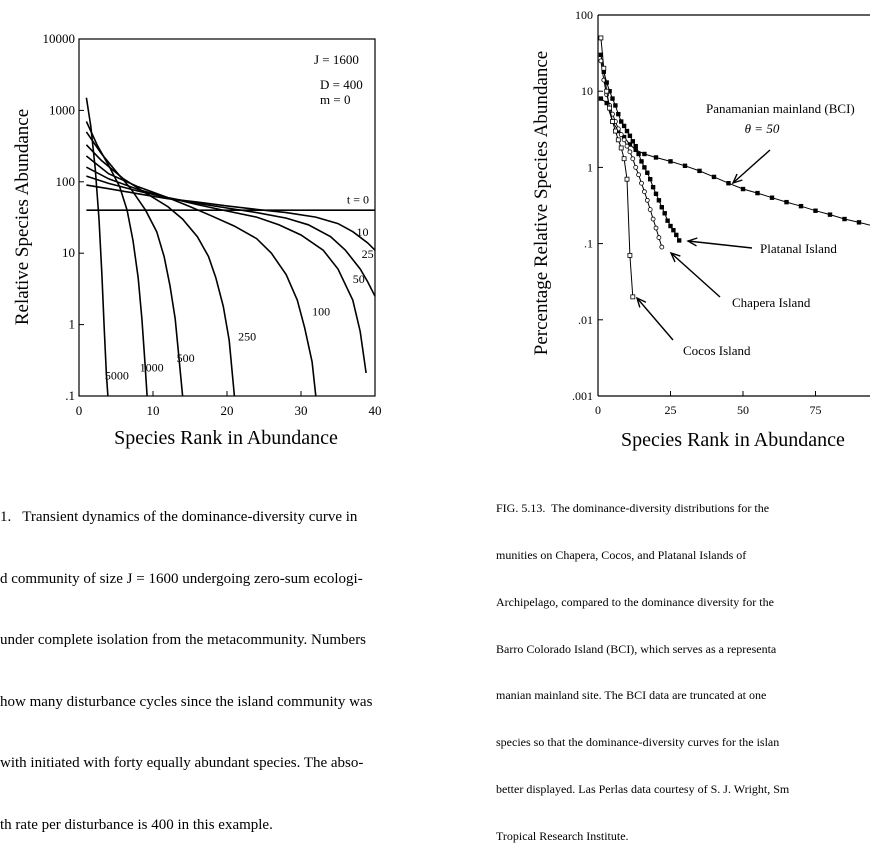 The height and width of the screenshot is (860, 870). I want to click on left-y-tick-label: 10000, so click(59, 38).